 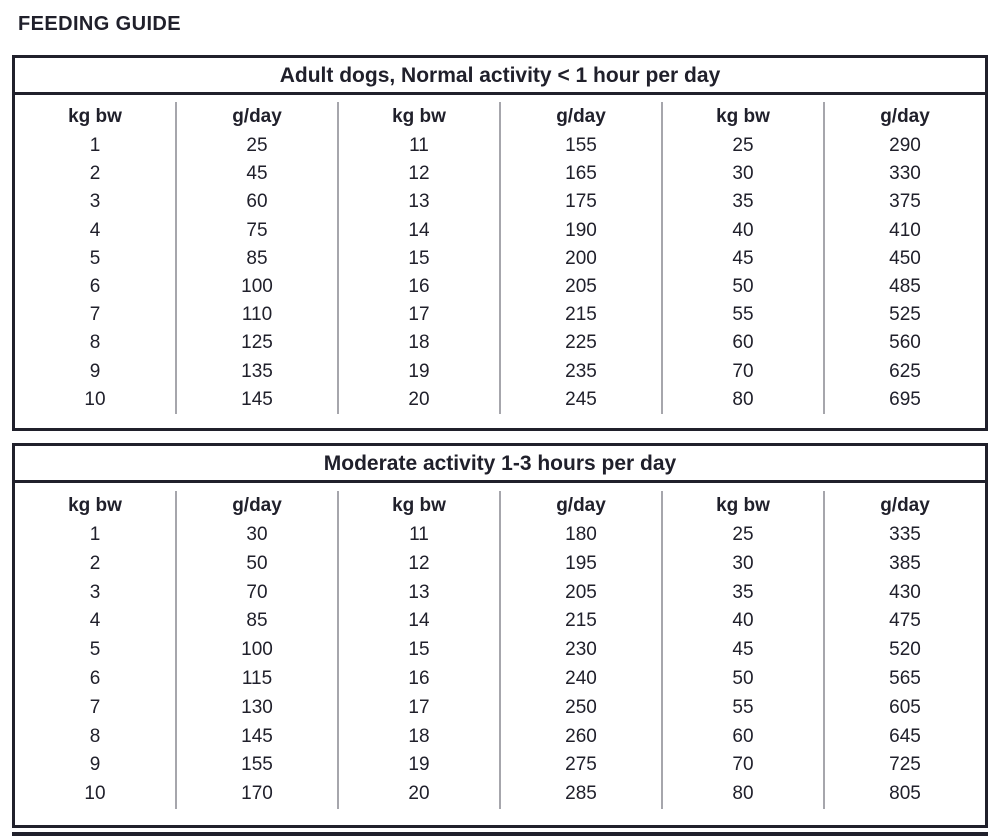 What do you see at coordinates (581, 230) in the screenshot?
I see `table-cell: 190` at bounding box center [581, 230].